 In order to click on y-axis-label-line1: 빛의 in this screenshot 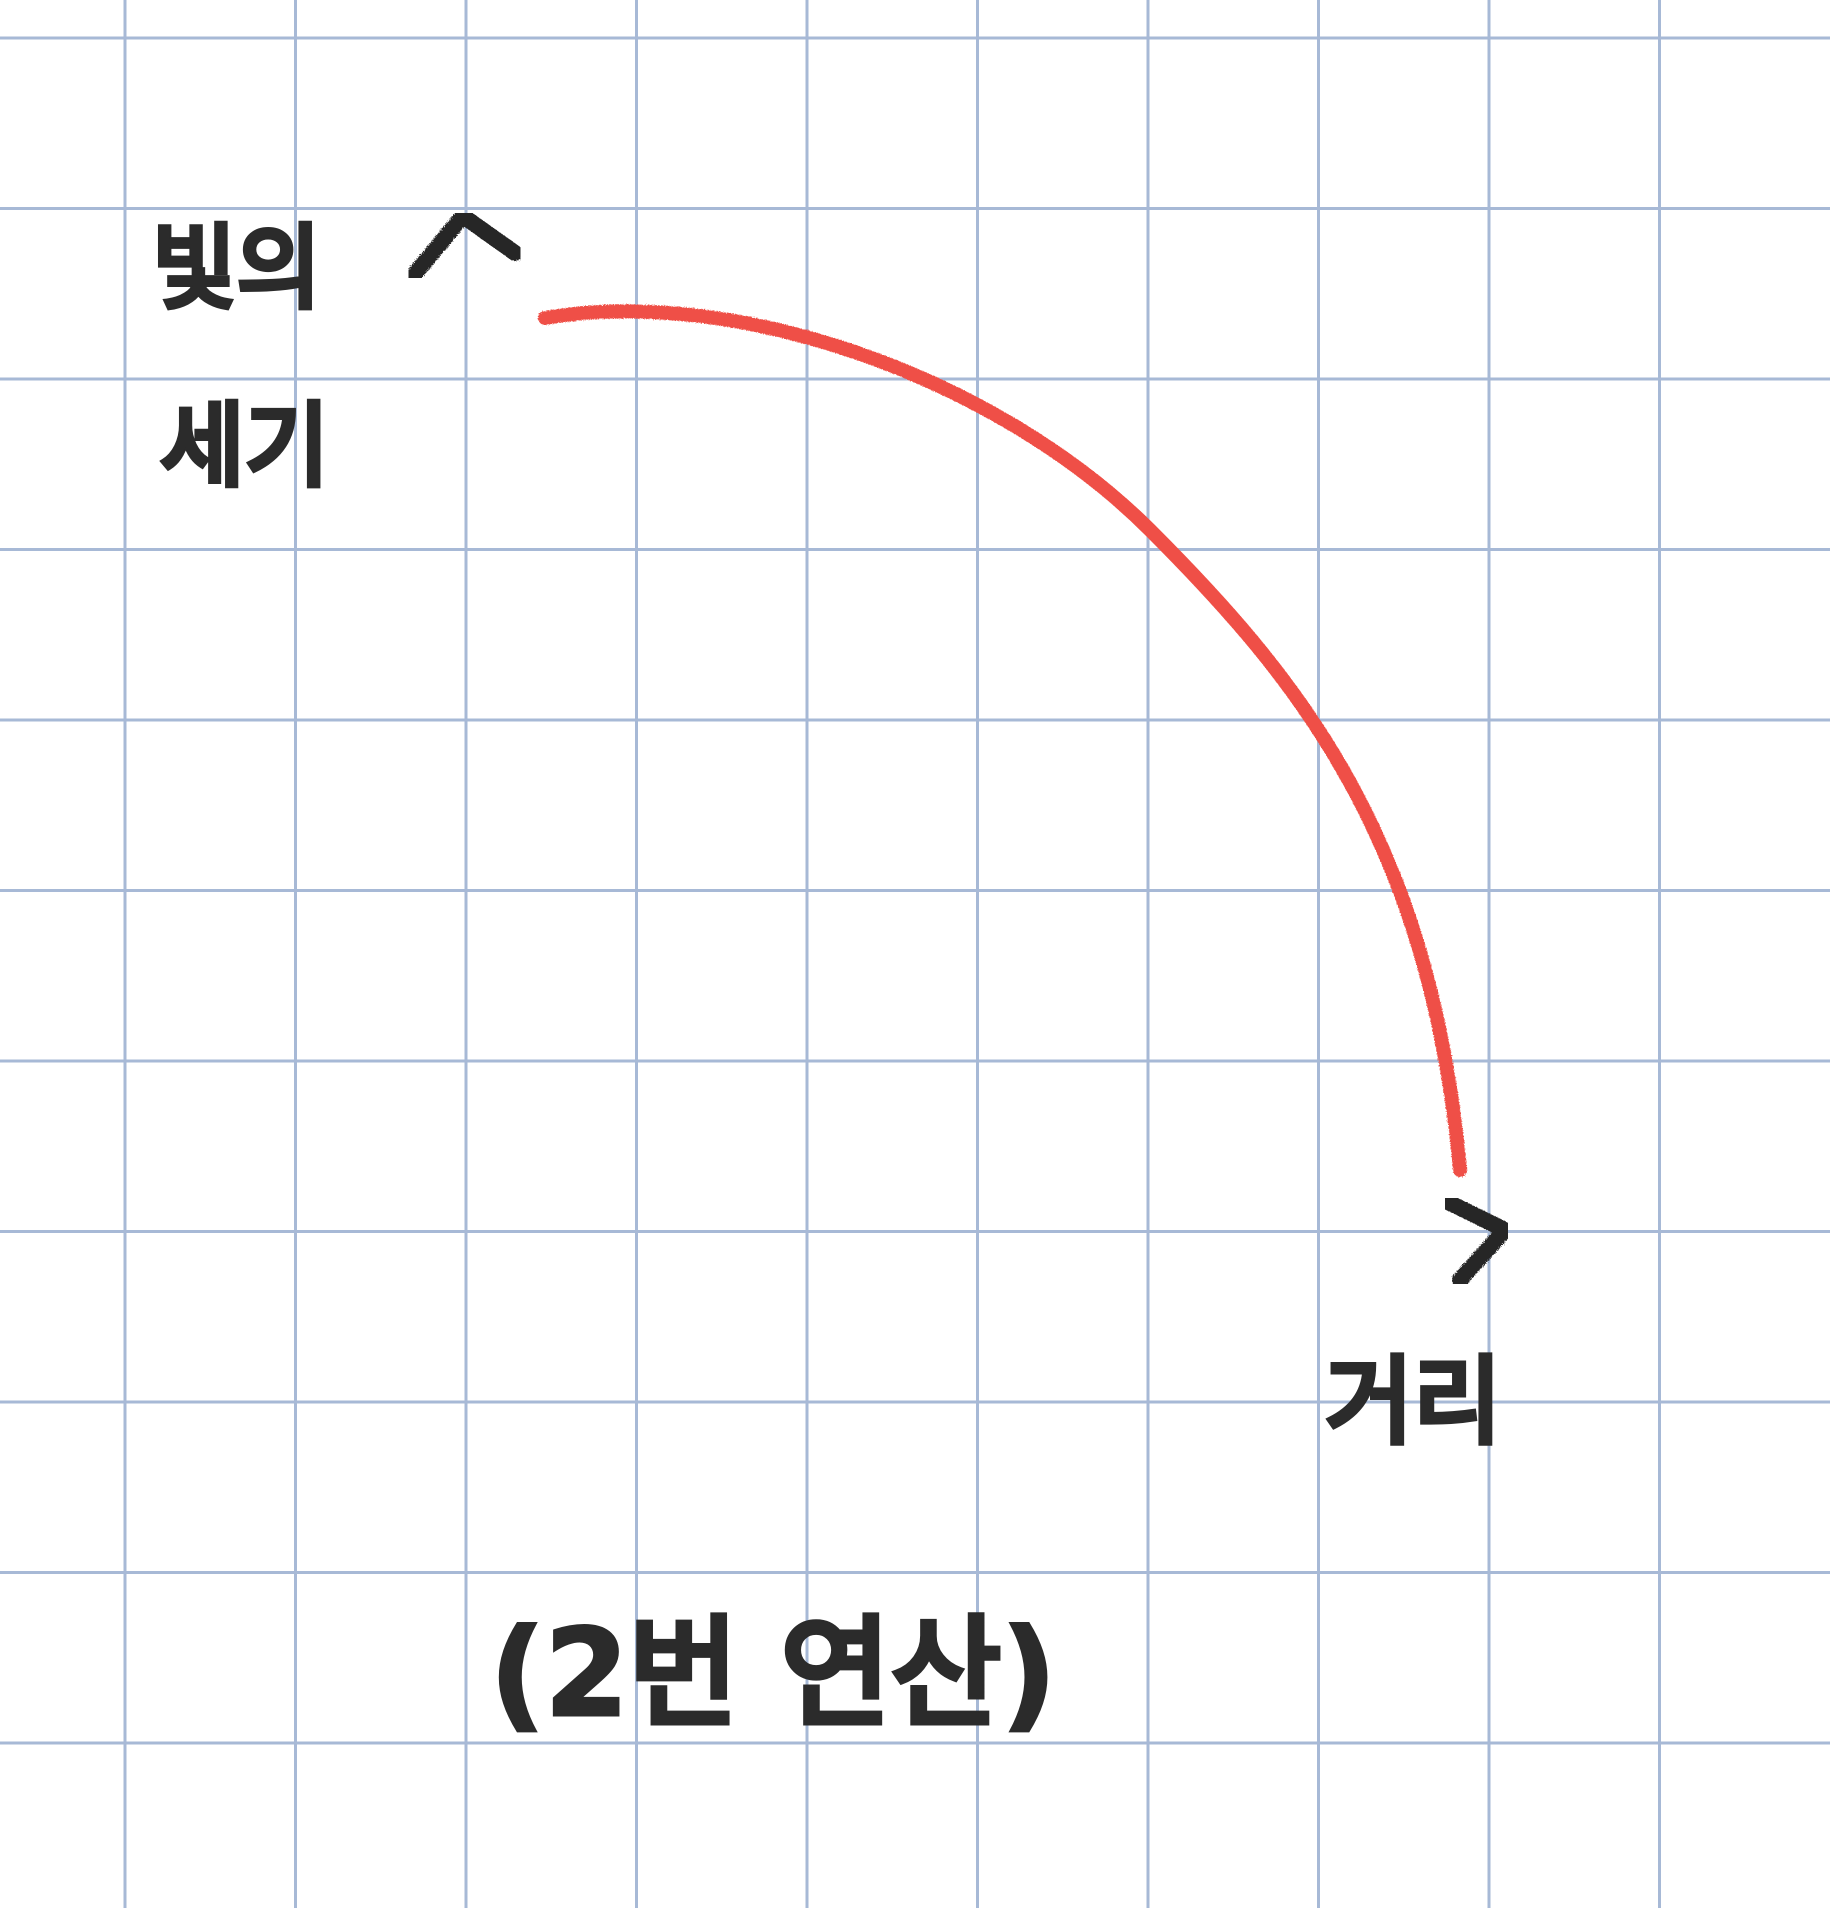, I will do `click(236, 268)`.